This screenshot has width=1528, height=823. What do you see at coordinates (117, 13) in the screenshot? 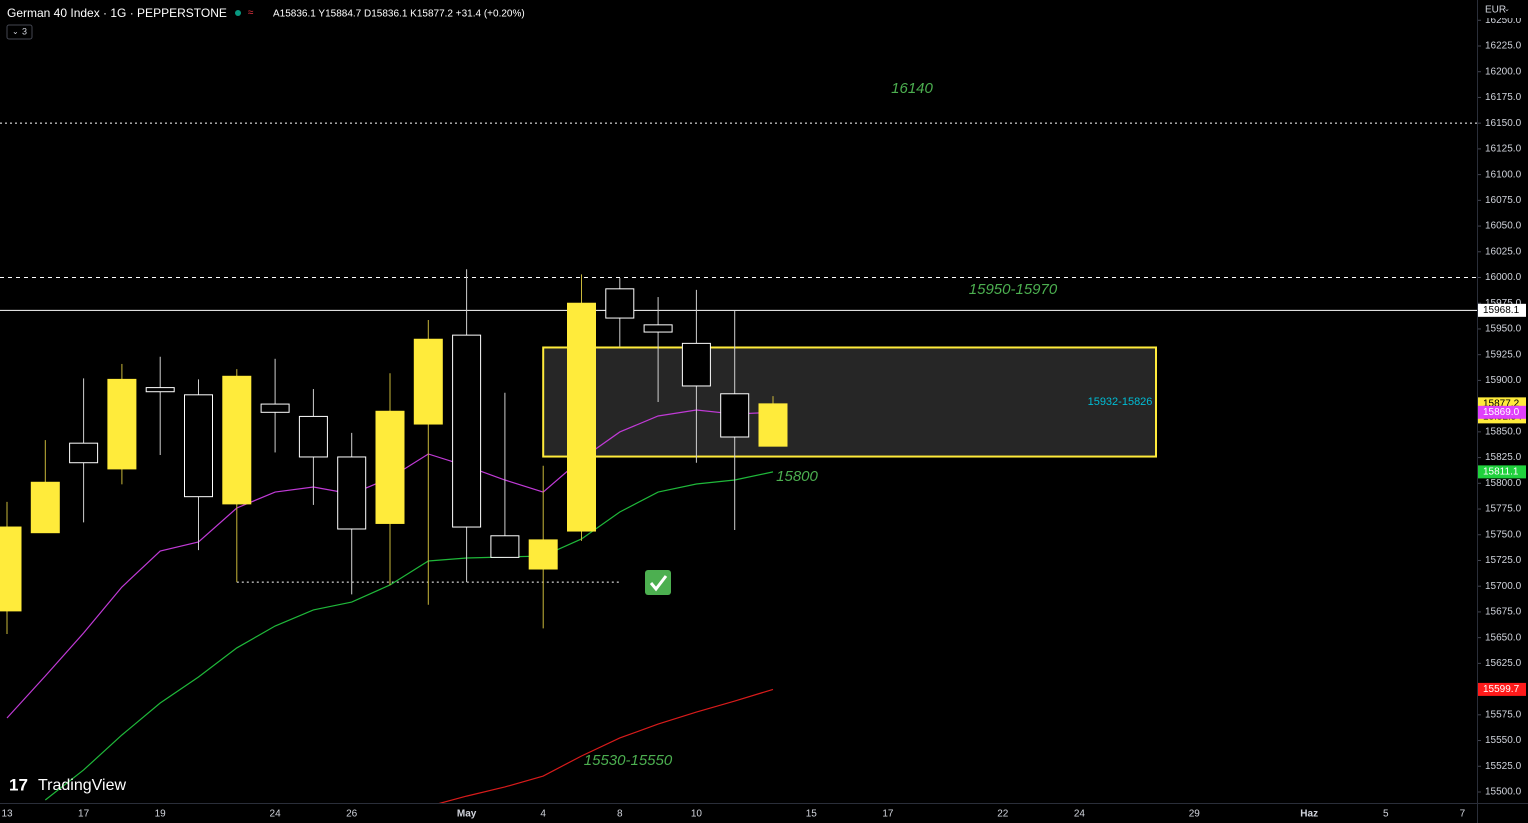
I see `symbol-title: German 40 Index · 1G · PEPPERSTONE` at bounding box center [117, 13].